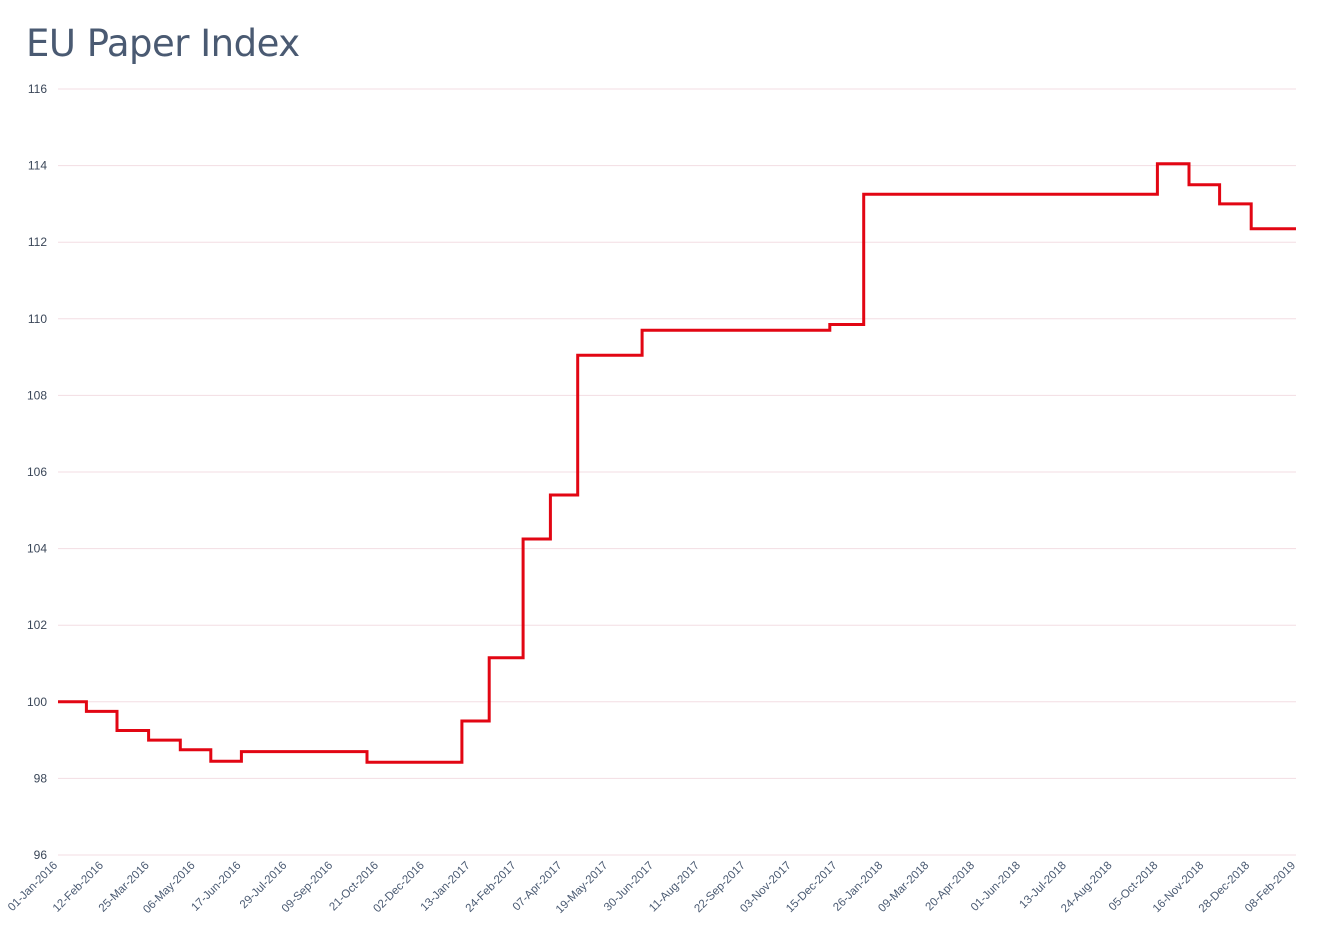 Image resolution: width=1334 pixels, height=952 pixels. What do you see at coordinates (37, 242) in the screenshot?
I see `y-tick-label: 112` at bounding box center [37, 242].